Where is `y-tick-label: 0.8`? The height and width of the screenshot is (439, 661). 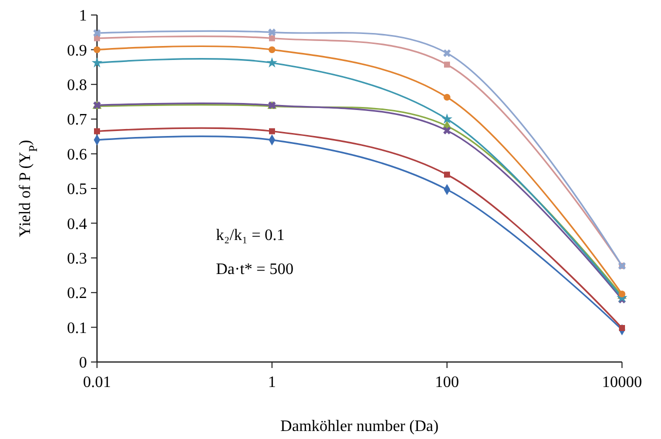
y-tick-label: 0.8 is located at coordinates (77, 85).